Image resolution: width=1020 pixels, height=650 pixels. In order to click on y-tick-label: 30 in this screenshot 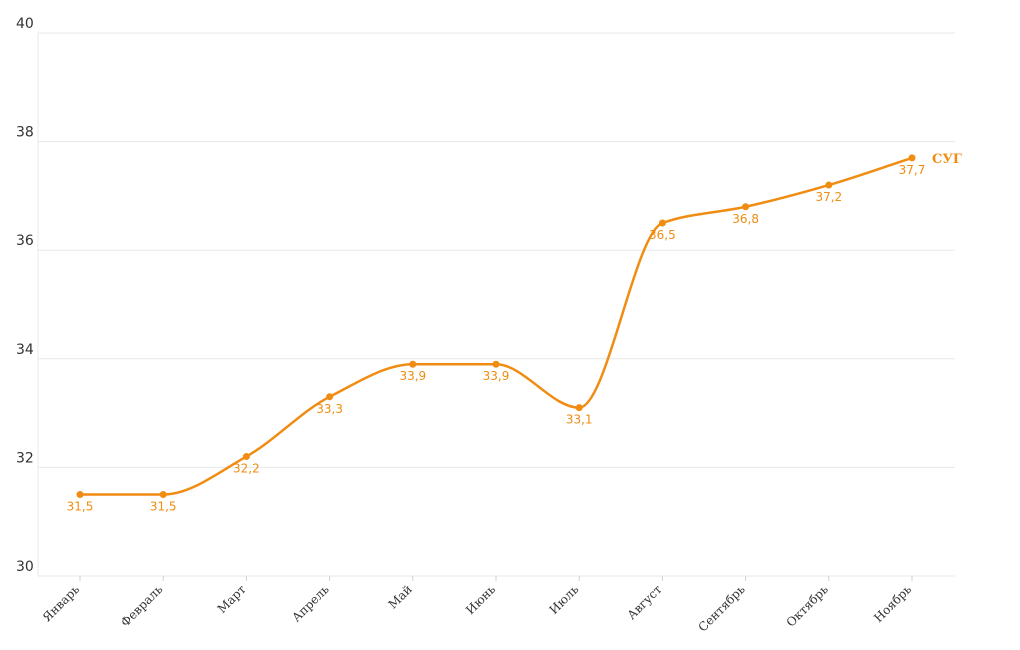, I will do `click(25, 567)`.